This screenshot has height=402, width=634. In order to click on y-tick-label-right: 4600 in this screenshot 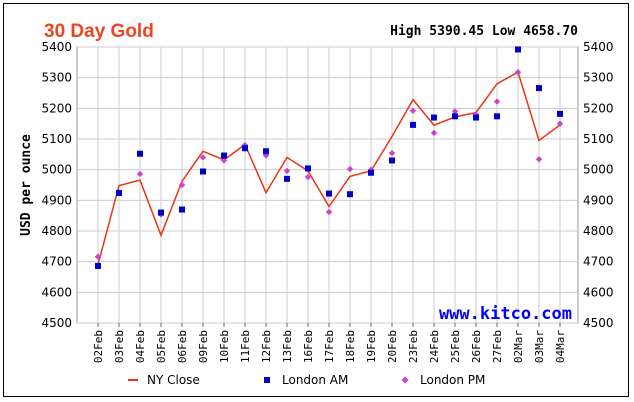, I will do `click(598, 292)`.